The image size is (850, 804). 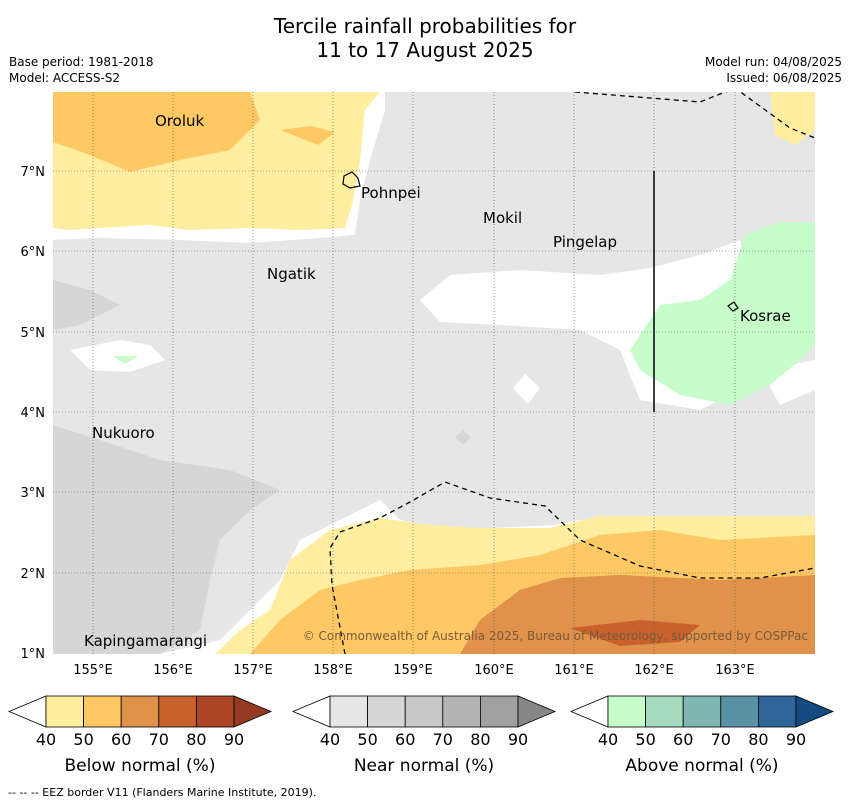 I want to click on place-oroluk: Oroluk, so click(x=179, y=121).